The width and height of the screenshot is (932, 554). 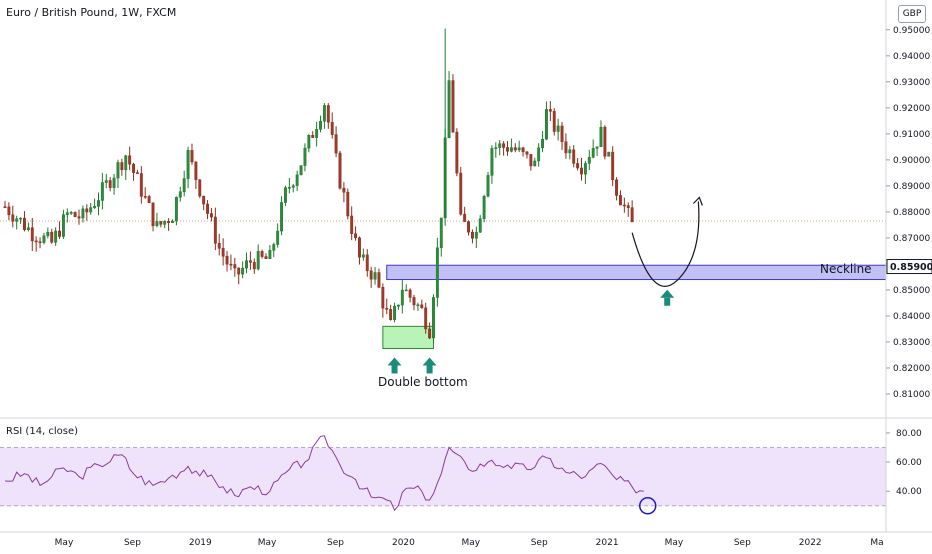 I want to click on neckline-zone, so click(x=636, y=272).